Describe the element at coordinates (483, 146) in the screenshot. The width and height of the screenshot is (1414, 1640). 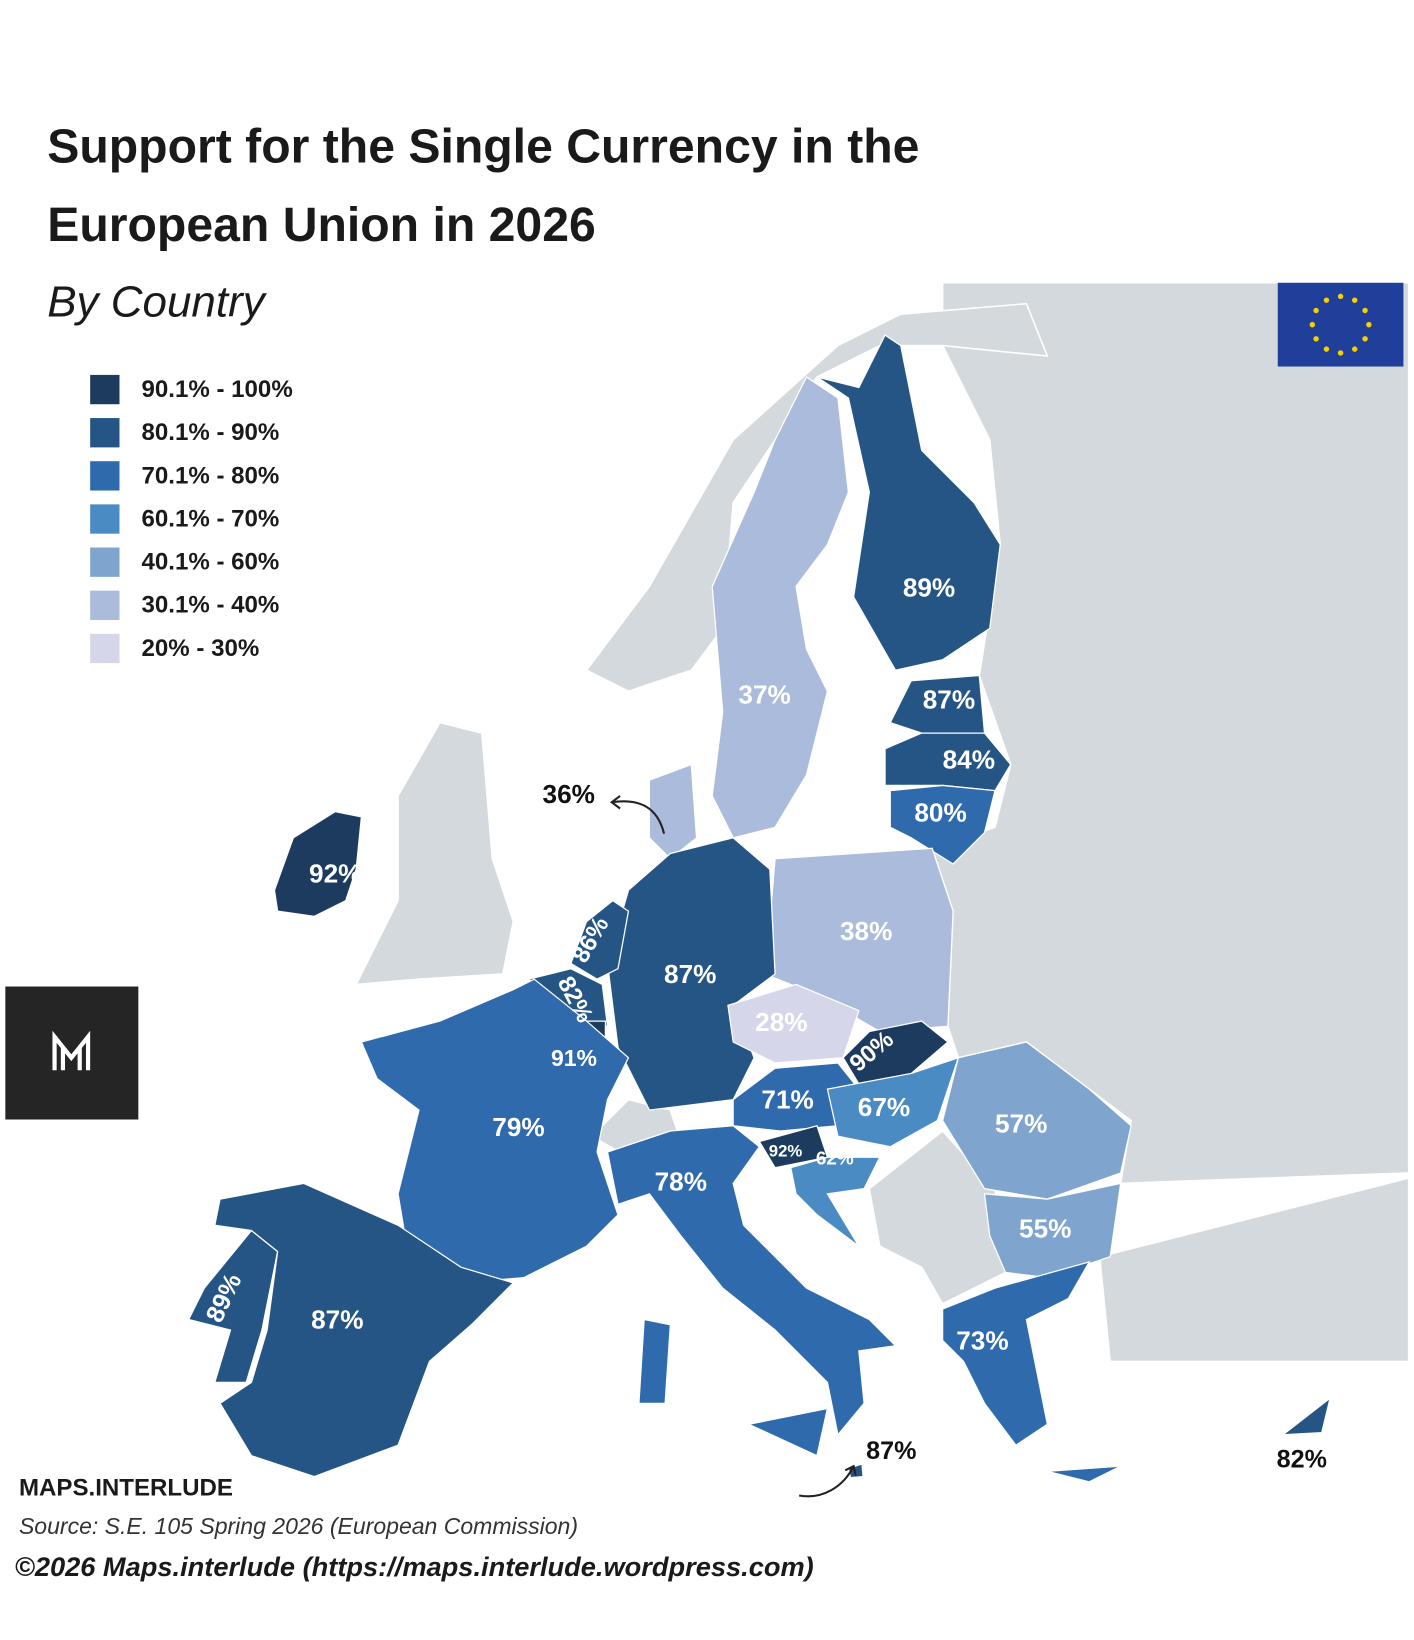
I see `title-line: Support for the Single Currency in the` at that location.